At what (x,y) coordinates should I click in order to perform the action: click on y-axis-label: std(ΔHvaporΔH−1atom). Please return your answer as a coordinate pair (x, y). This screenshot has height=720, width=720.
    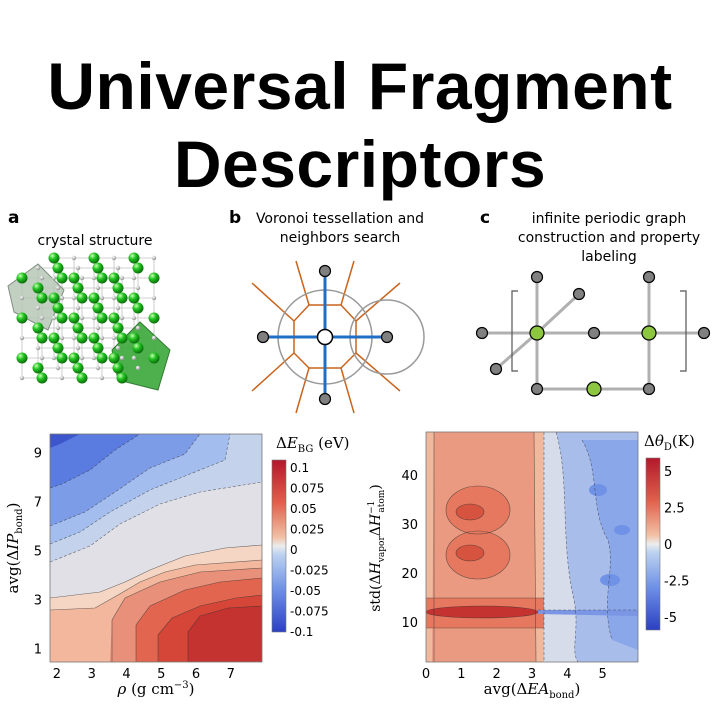
    Looking at the image, I should click on (377, 548).